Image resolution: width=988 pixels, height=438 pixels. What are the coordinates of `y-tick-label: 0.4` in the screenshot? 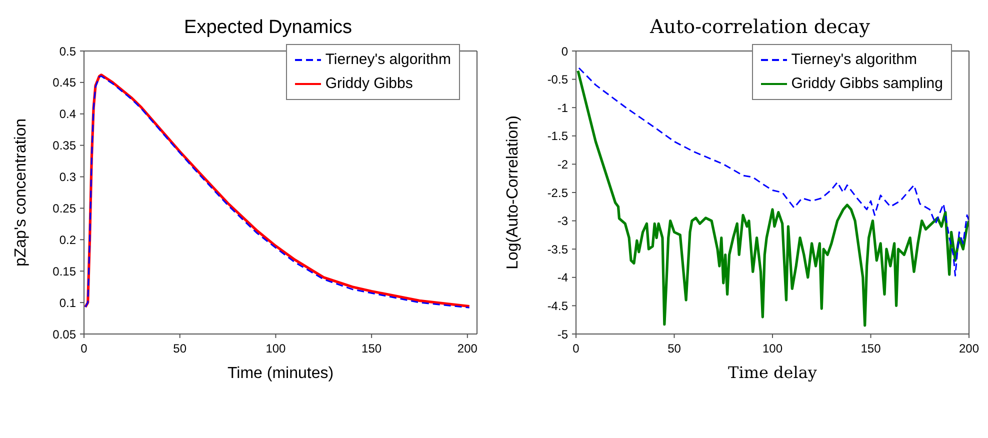 It's located at (67, 114).